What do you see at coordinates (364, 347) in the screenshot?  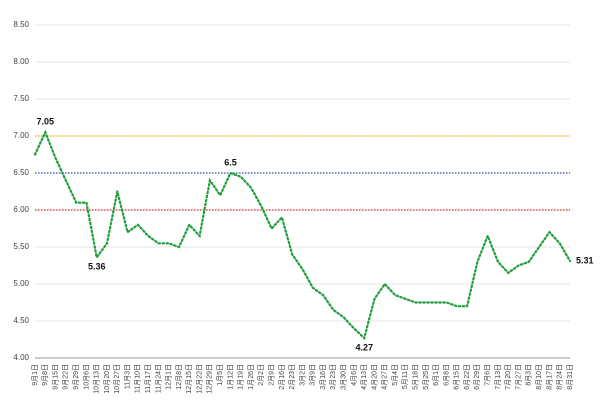 I see `value-label: 4.27` at bounding box center [364, 347].